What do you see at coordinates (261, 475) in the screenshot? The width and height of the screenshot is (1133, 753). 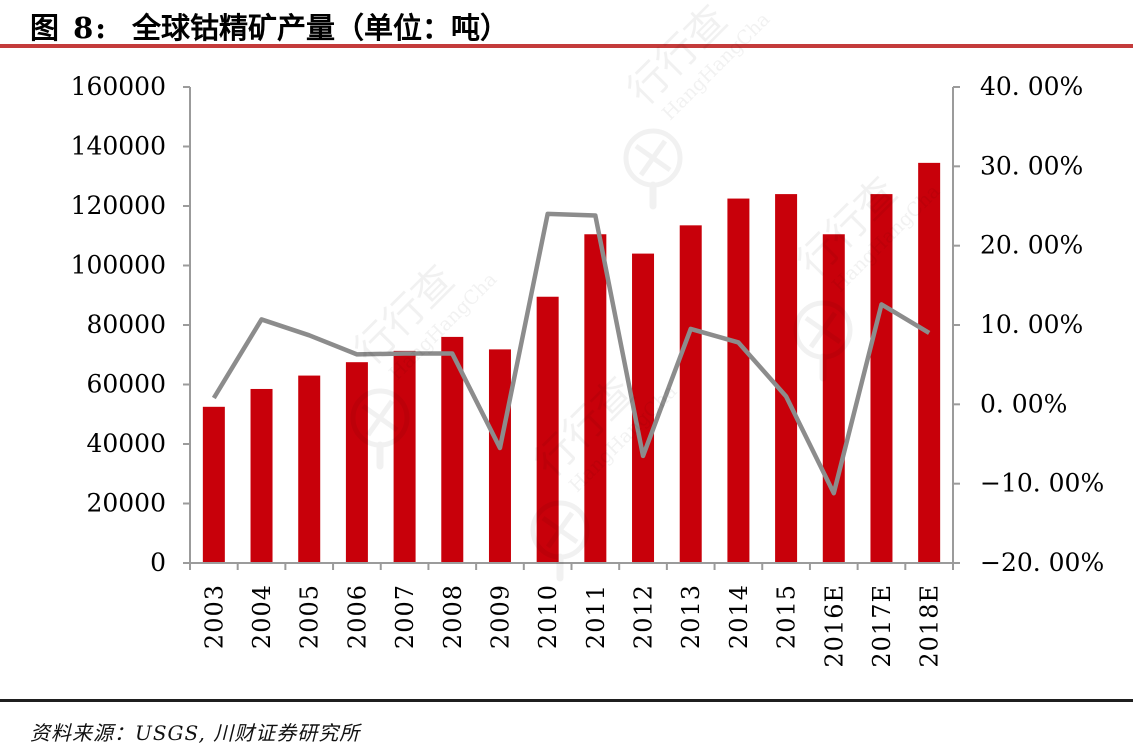 I see `bar-2004` at bounding box center [261, 475].